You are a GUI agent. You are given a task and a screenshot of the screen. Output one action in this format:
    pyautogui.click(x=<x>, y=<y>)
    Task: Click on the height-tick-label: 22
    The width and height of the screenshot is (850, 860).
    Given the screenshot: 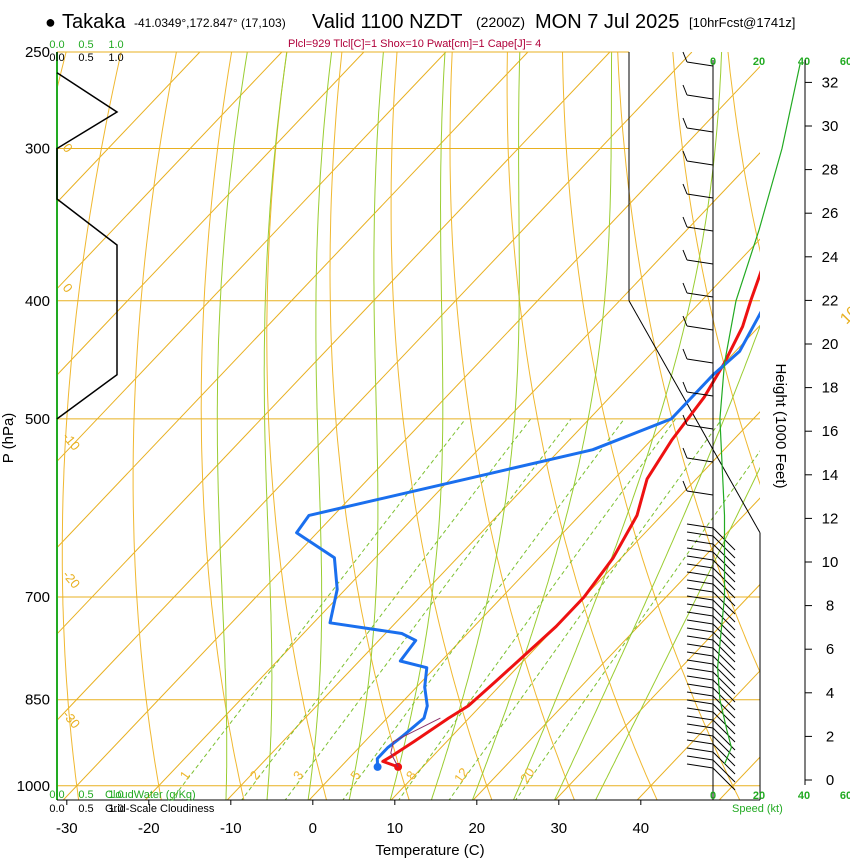 What is the action you would take?
    pyautogui.click(x=830, y=300)
    